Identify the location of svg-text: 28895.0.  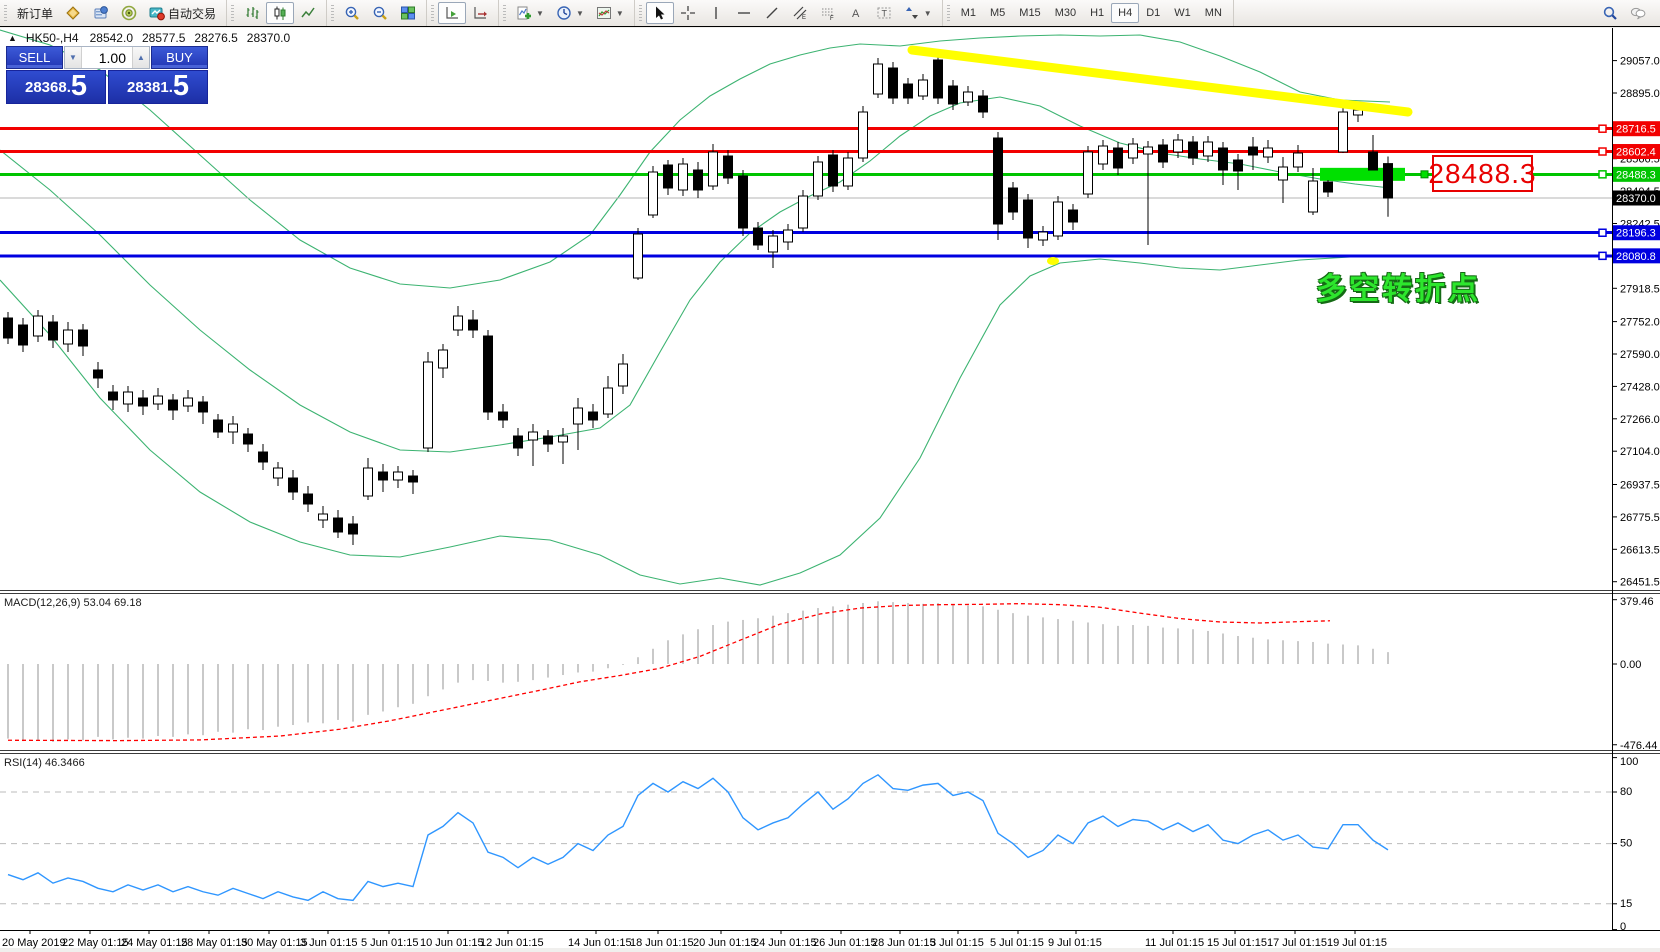
(1640, 94).